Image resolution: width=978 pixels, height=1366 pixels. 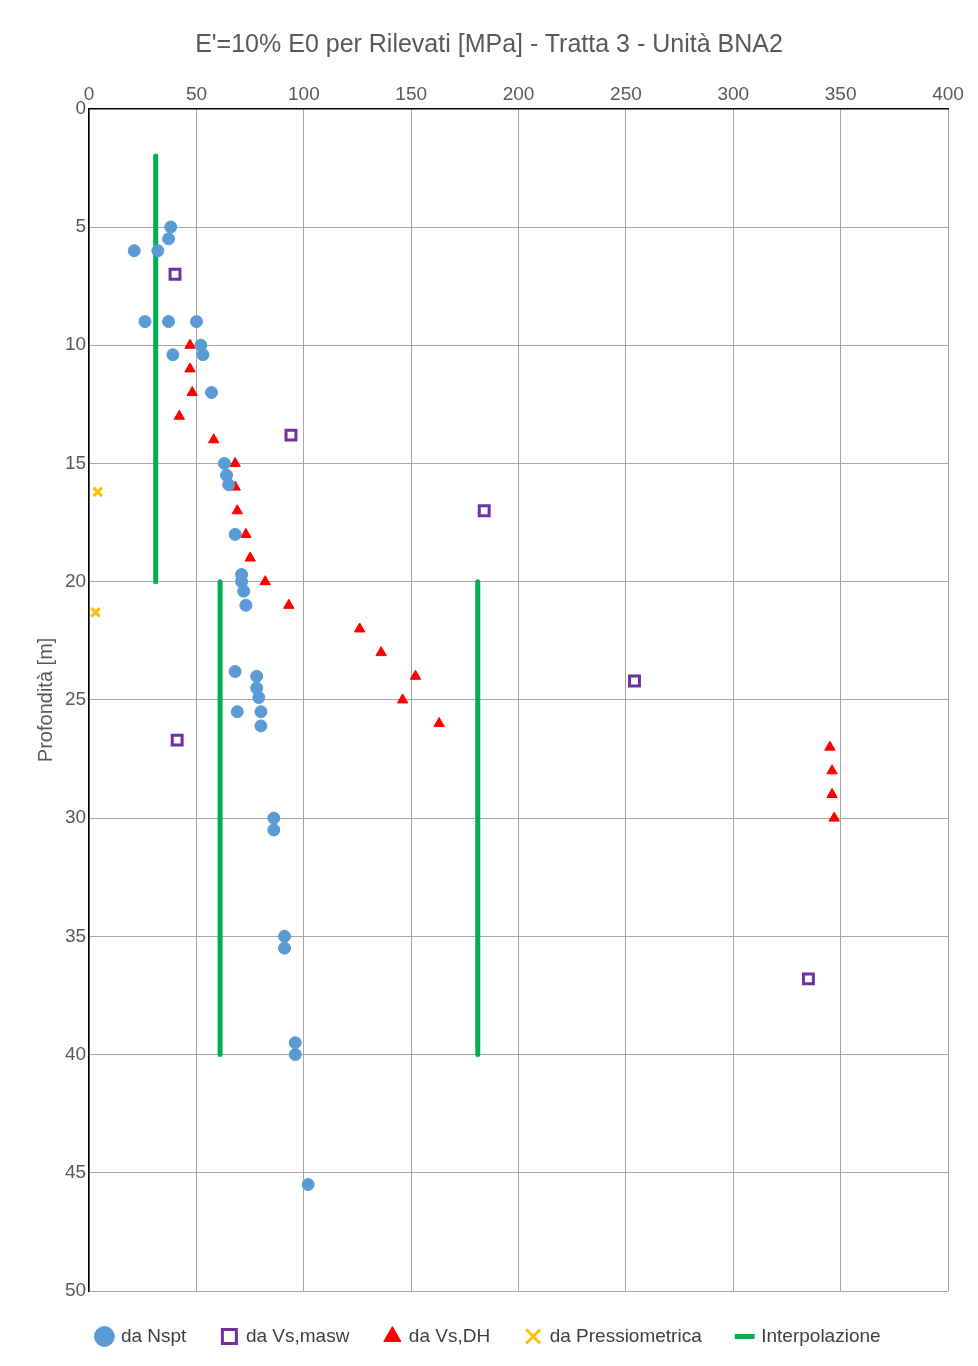 I want to click on y-tick-label: 30, so click(x=75, y=817).